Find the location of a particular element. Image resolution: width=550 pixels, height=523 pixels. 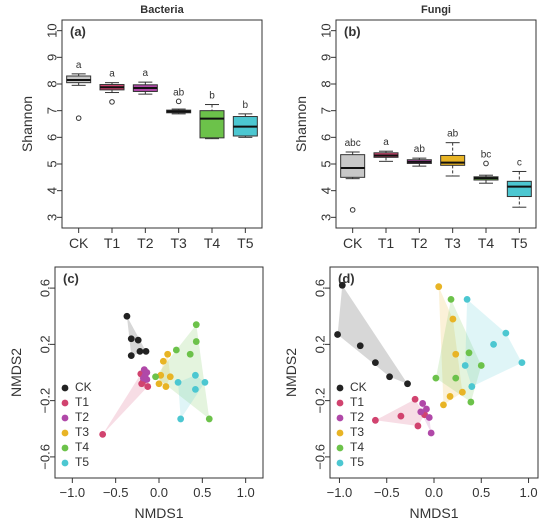

significance-letter: ab is located at coordinates (179, 92).